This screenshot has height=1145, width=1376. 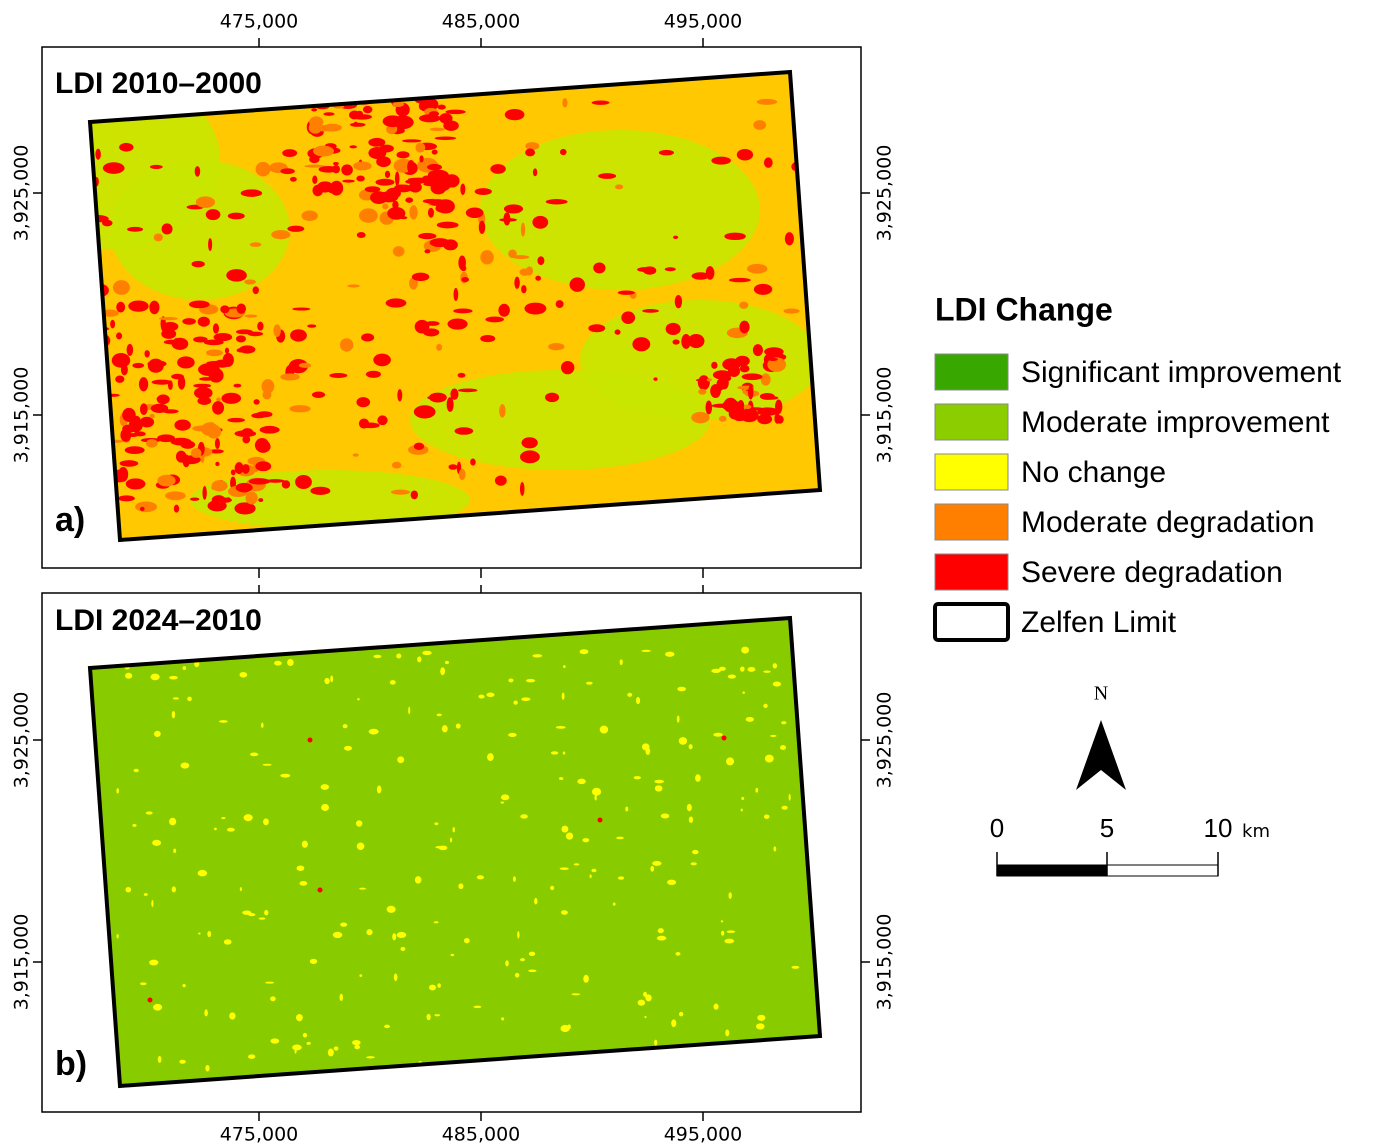 I want to click on legend-label: Zelfen Limit, so click(x=1099, y=622).